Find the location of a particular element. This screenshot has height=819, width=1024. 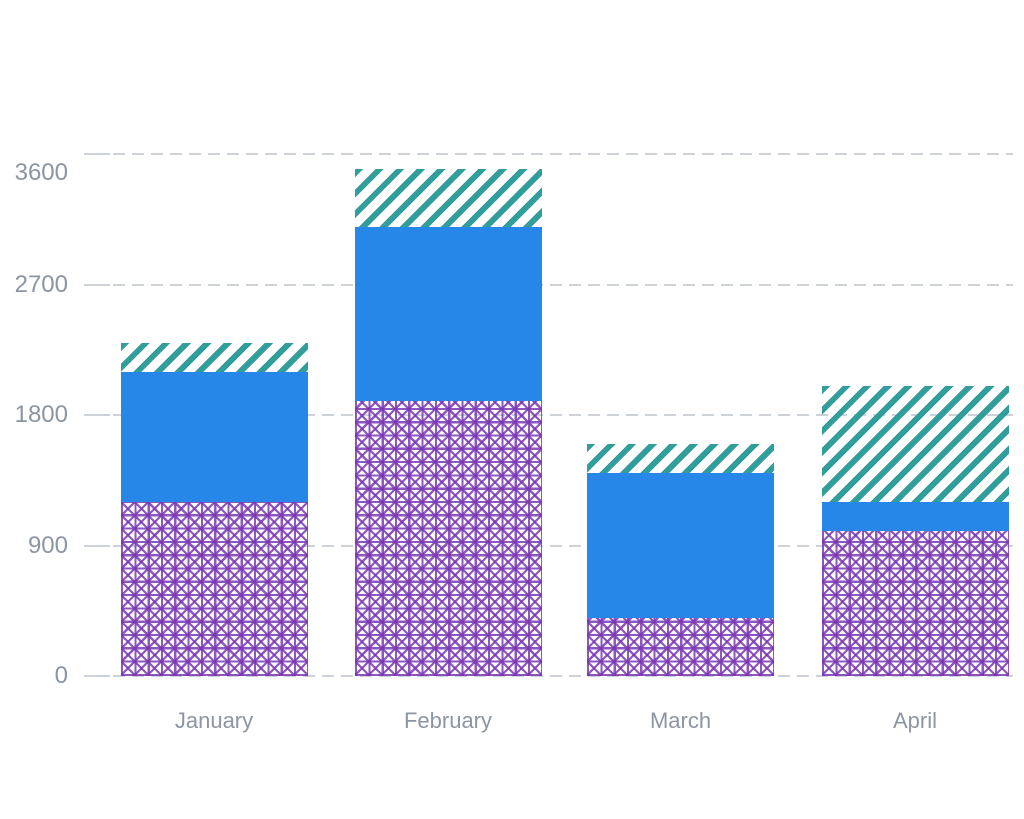

x-tick-label: January is located at coordinates (214, 720).